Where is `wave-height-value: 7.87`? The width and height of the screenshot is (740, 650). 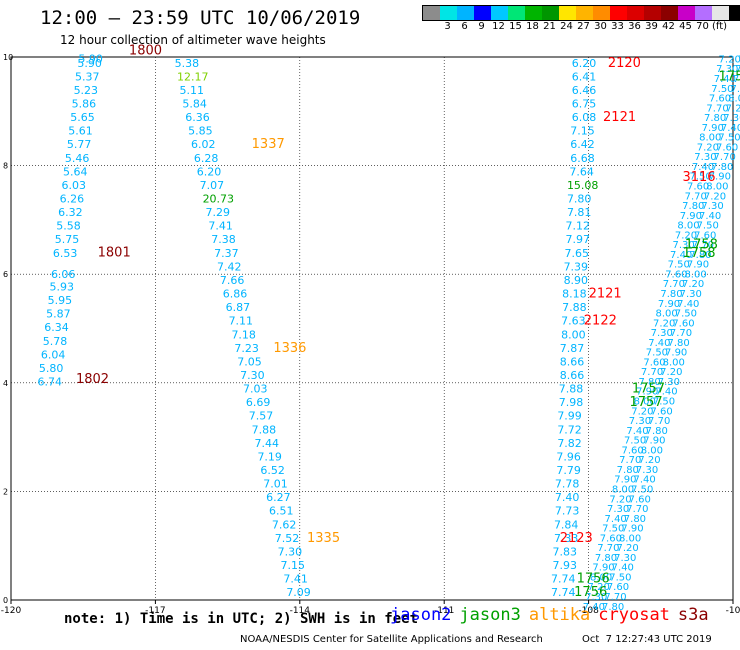 wave-height-value: 7.87 is located at coordinates (572, 348).